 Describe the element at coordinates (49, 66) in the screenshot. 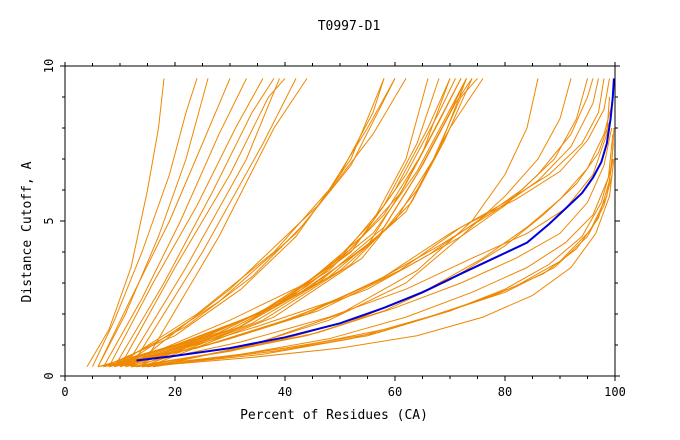

I see `y-tick-label: 10` at that location.